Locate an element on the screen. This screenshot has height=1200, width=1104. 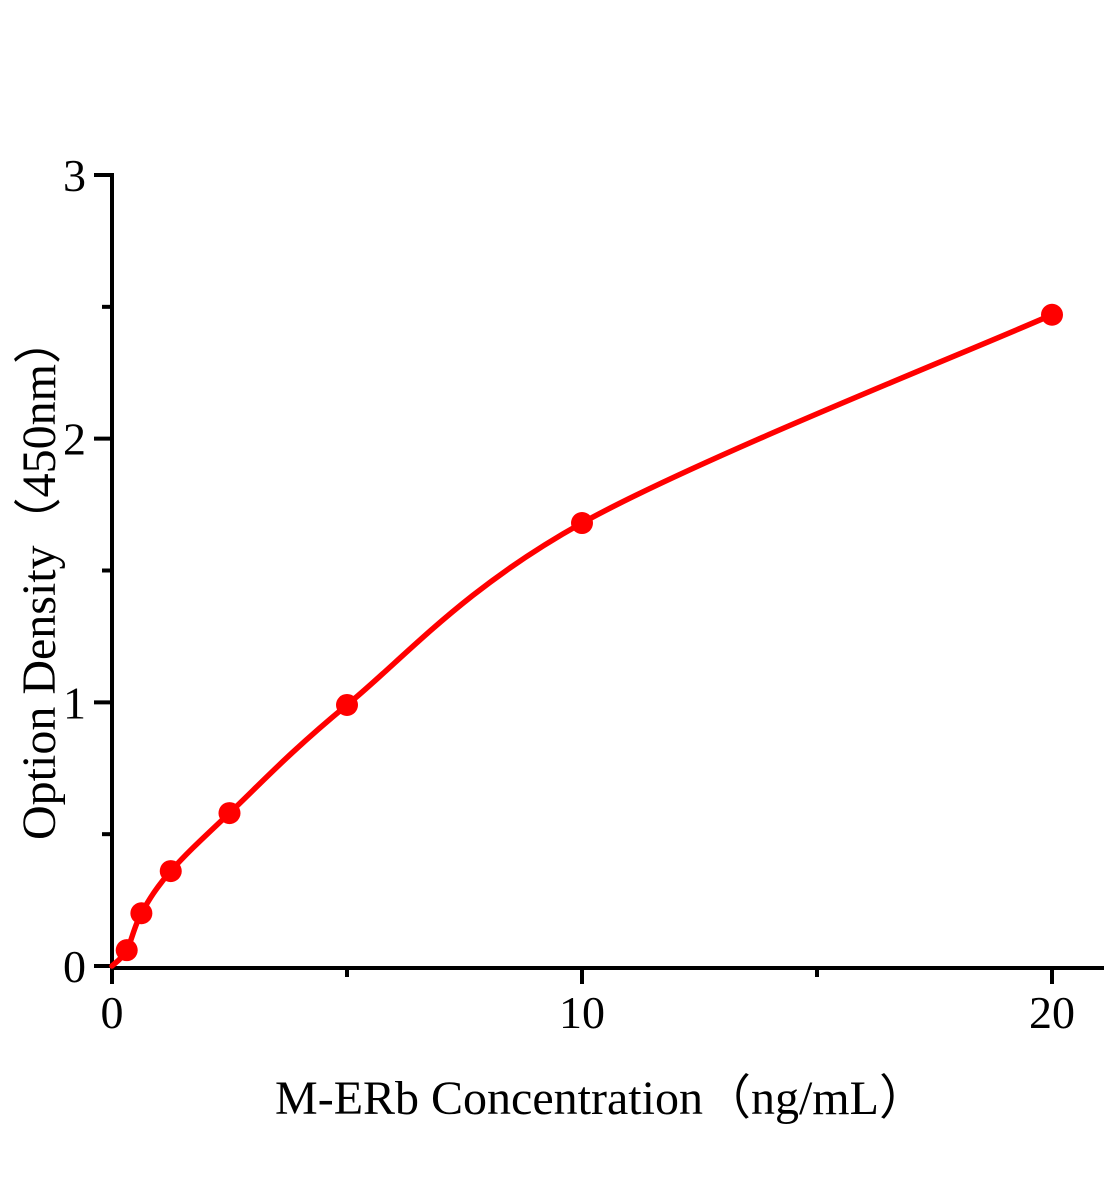
y-tick-label: 0 is located at coordinates (74, 966).